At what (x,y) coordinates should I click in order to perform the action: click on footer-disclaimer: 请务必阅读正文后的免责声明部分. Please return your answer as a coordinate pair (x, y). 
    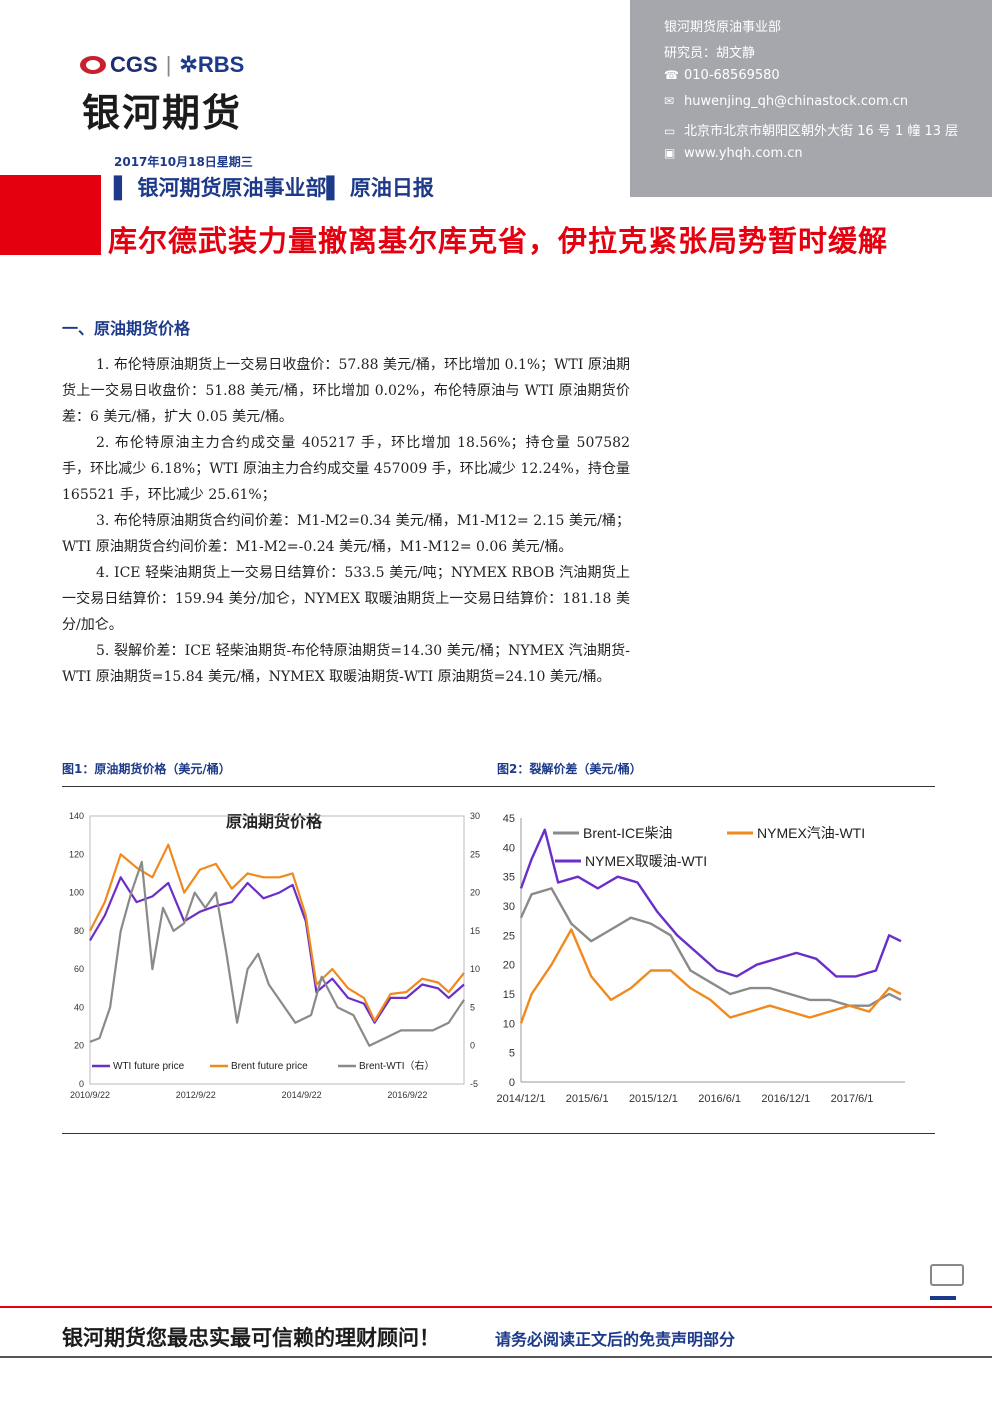
    Looking at the image, I should click on (615, 1339).